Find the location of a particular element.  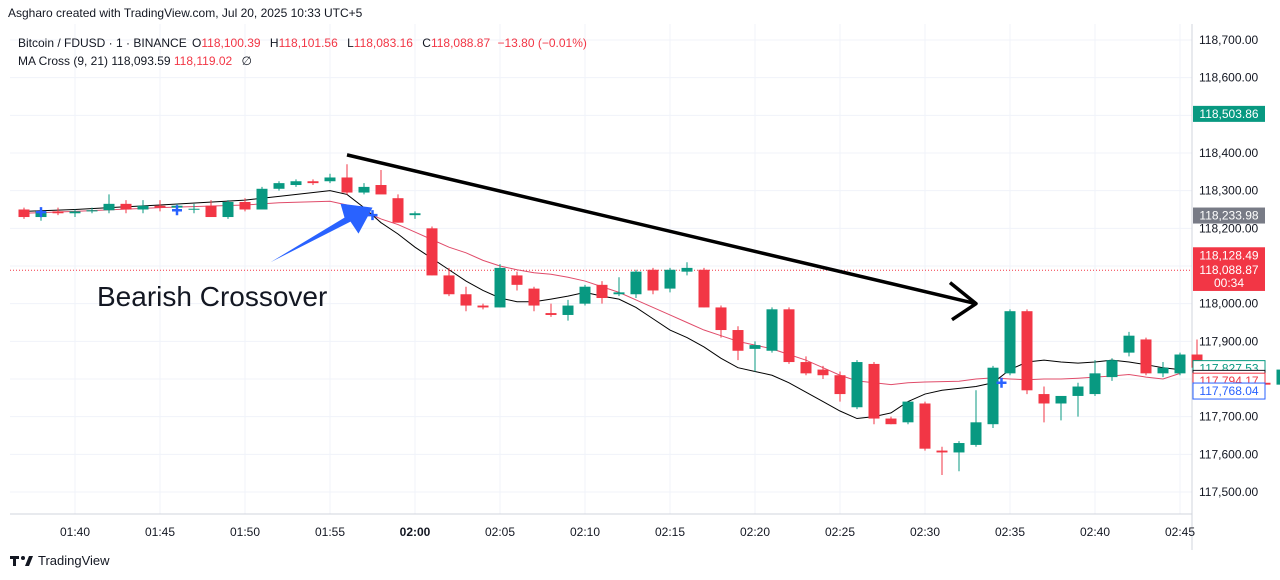

price-badge-label: 00:34 is located at coordinates (1229, 283).